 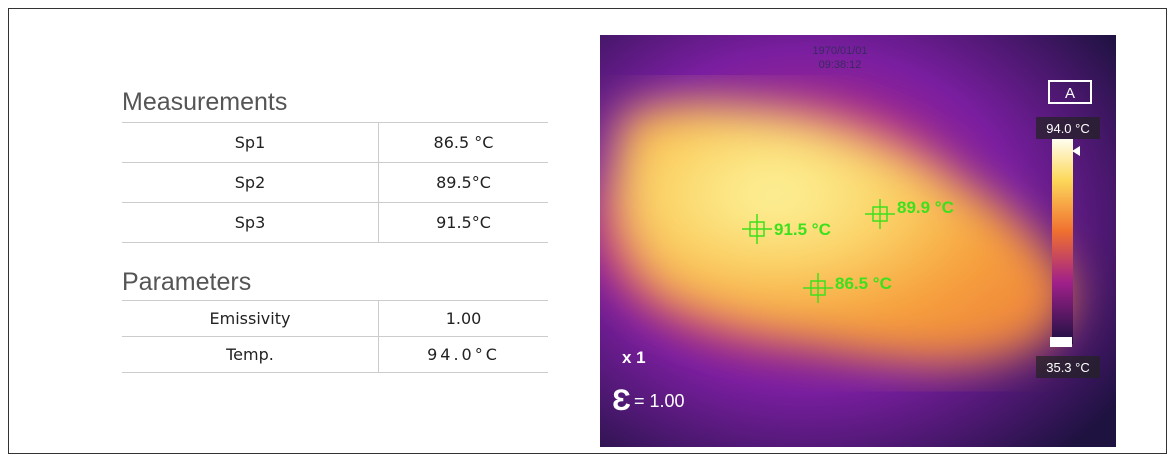 I want to click on parameters-table: Emissivity 1.00 Temp. 94.0°C, so click(x=335, y=336).